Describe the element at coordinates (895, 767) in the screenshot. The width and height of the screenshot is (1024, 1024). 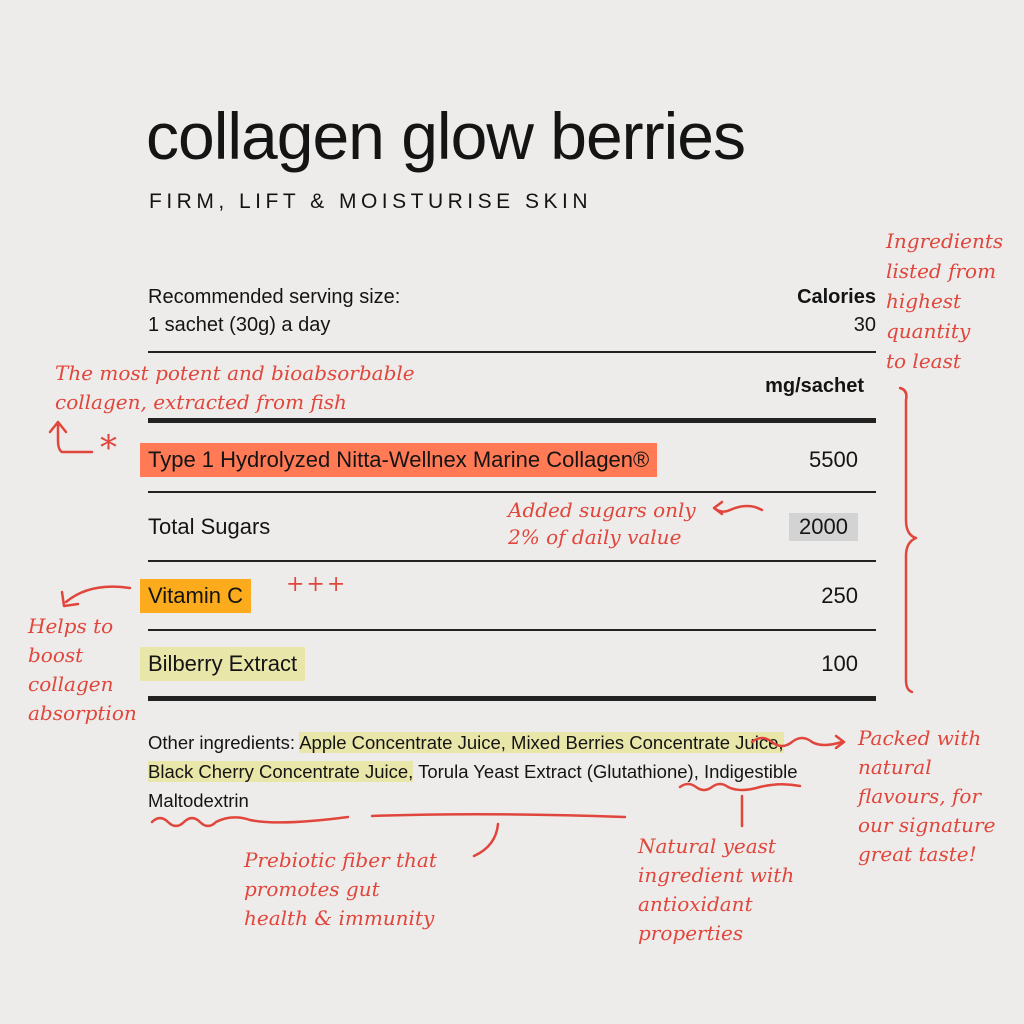
I see `note-line: natural` at that location.